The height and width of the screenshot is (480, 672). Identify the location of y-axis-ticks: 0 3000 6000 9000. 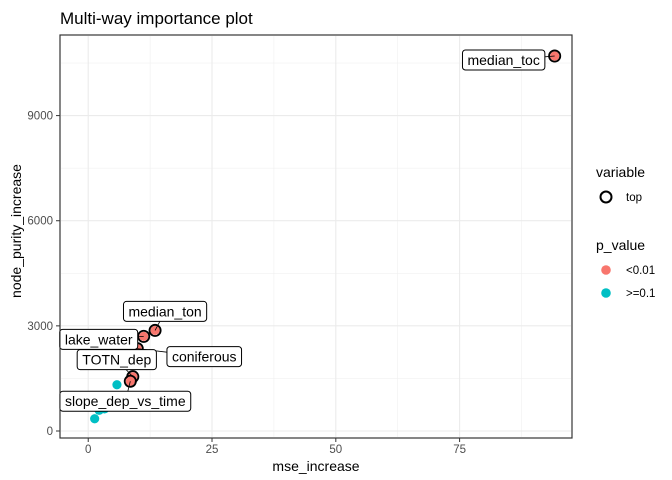
(43, 274).